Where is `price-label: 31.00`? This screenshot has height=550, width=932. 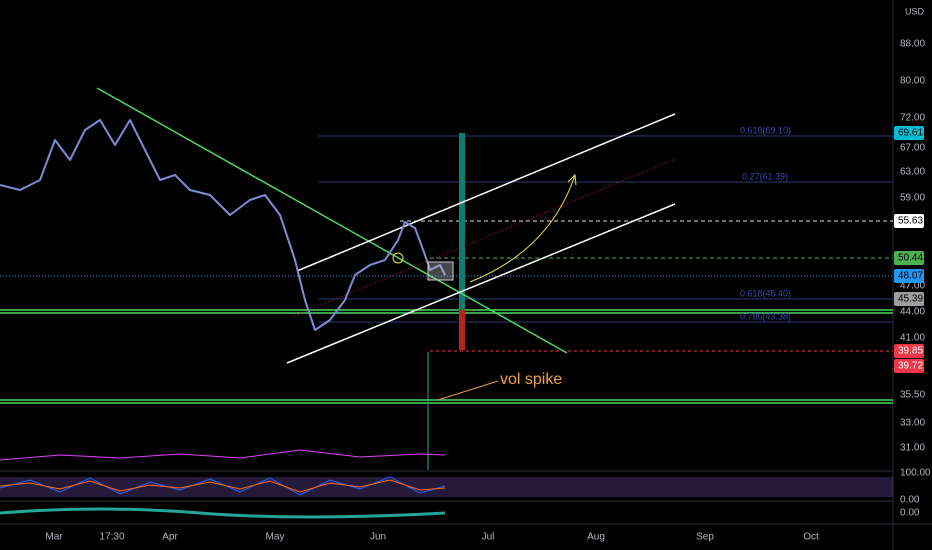
price-label: 31.00 is located at coordinates (912, 448).